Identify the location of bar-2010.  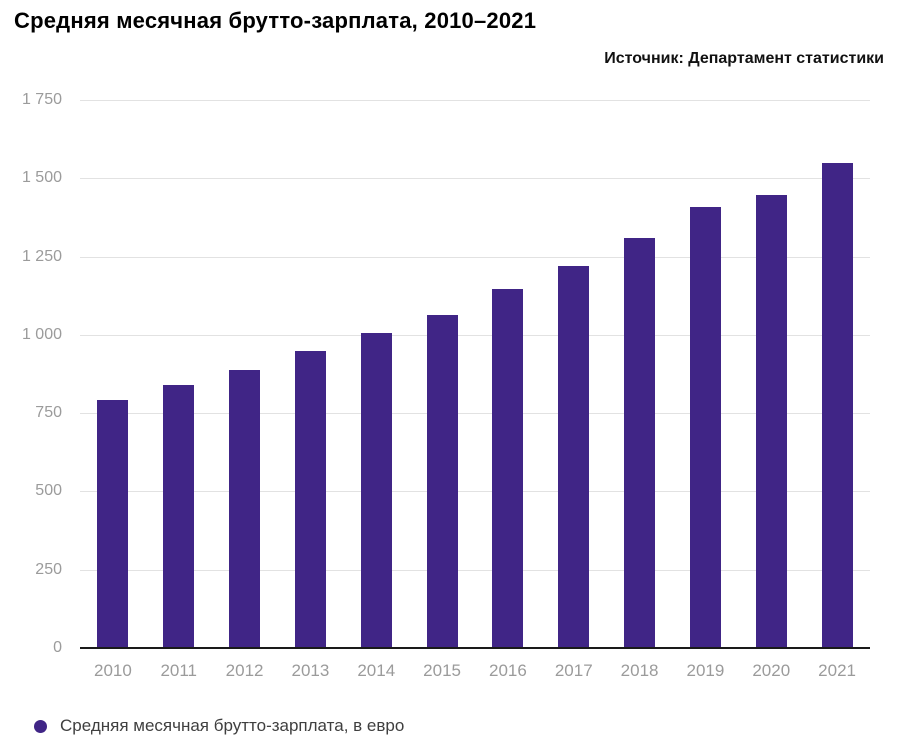
(113, 523).